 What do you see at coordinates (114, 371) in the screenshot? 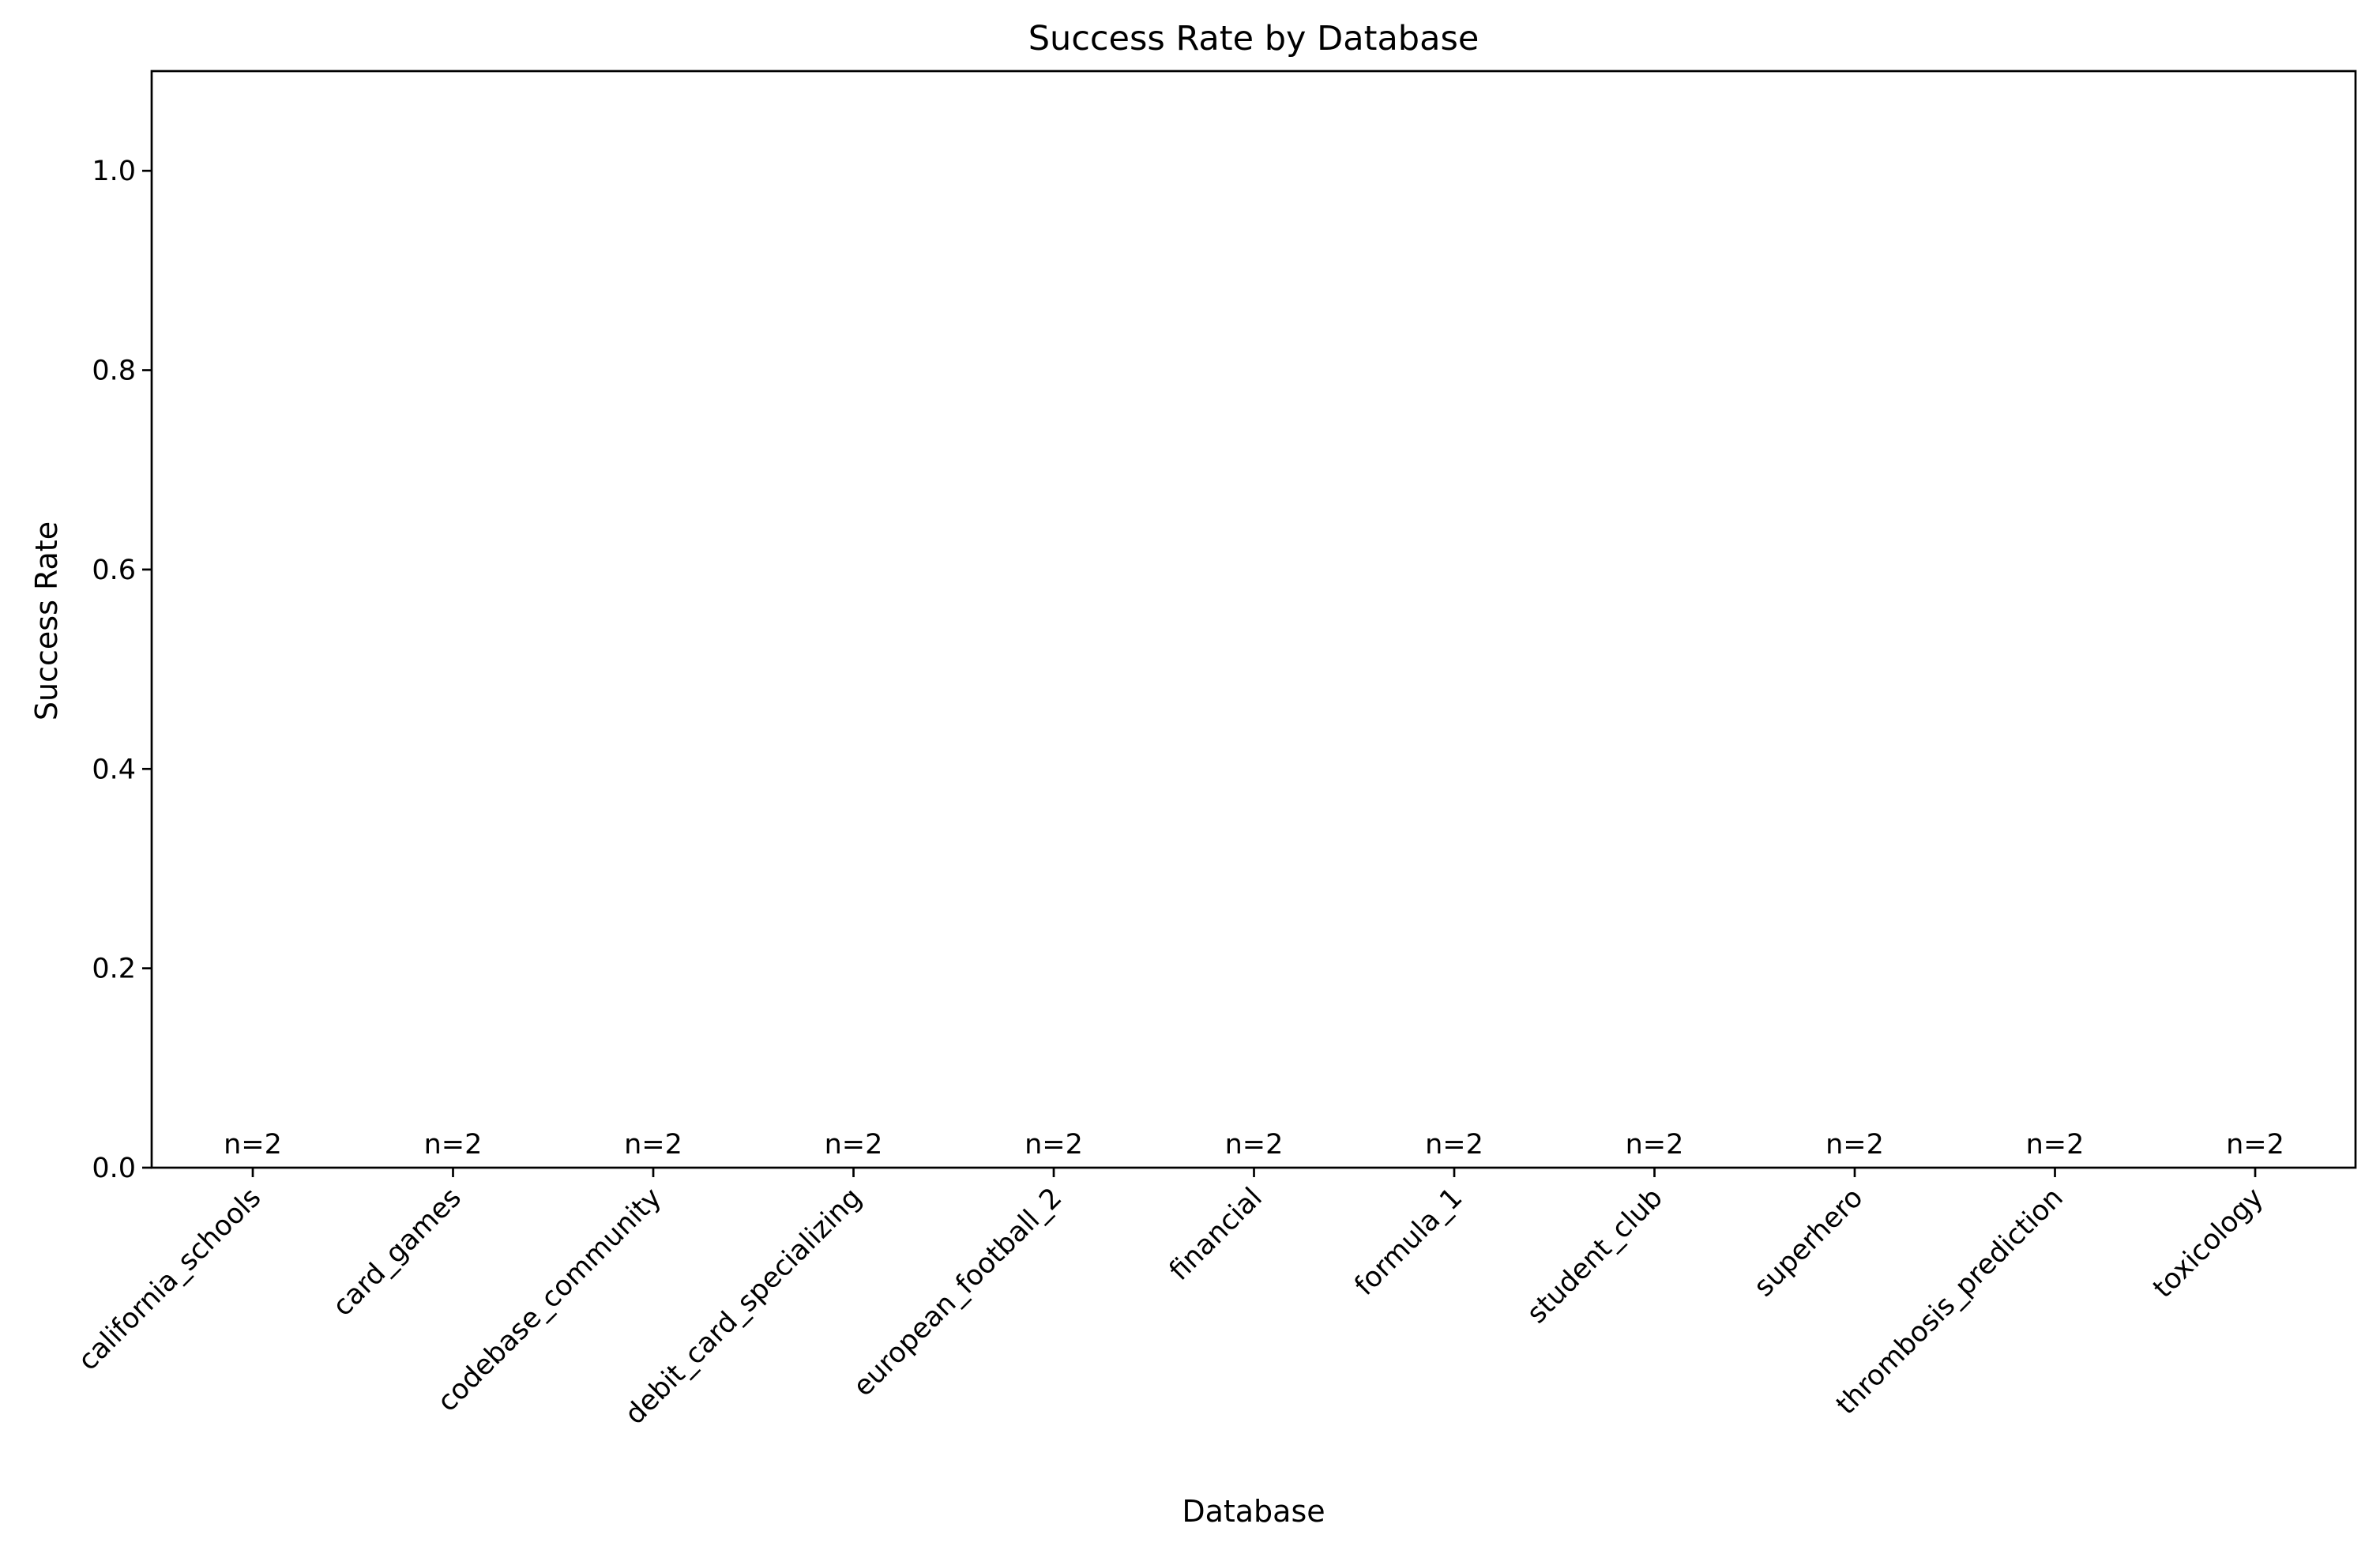
I see `y-tick-label: 0.8` at bounding box center [114, 371].